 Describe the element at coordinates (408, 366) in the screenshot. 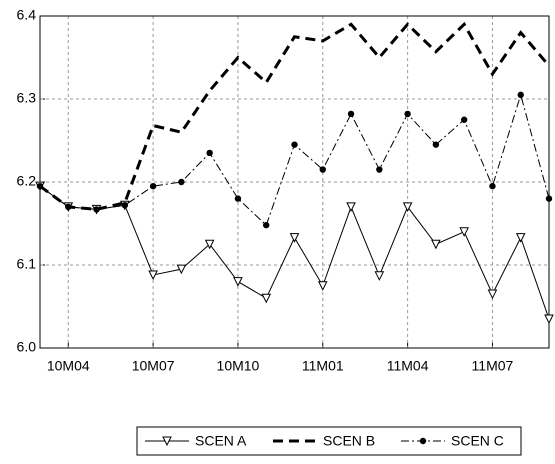

I see `x-tick-label: 11M04` at that location.